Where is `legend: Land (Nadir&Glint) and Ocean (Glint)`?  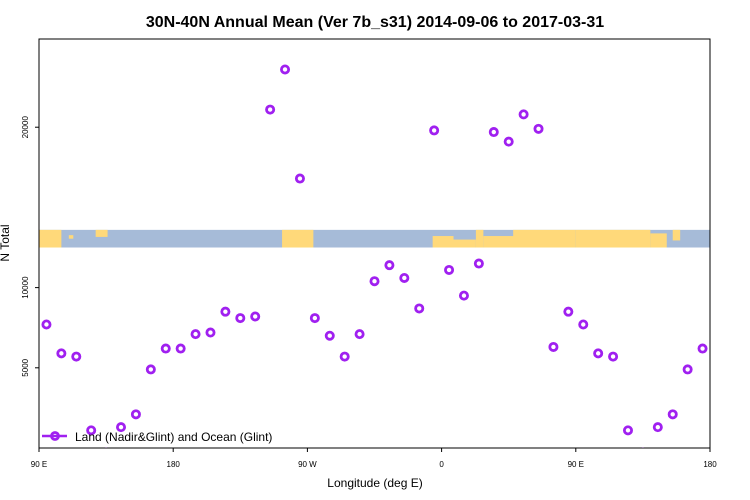
legend: Land (Nadir&Glint) and Ocean (Glint) is located at coordinates (157, 437).